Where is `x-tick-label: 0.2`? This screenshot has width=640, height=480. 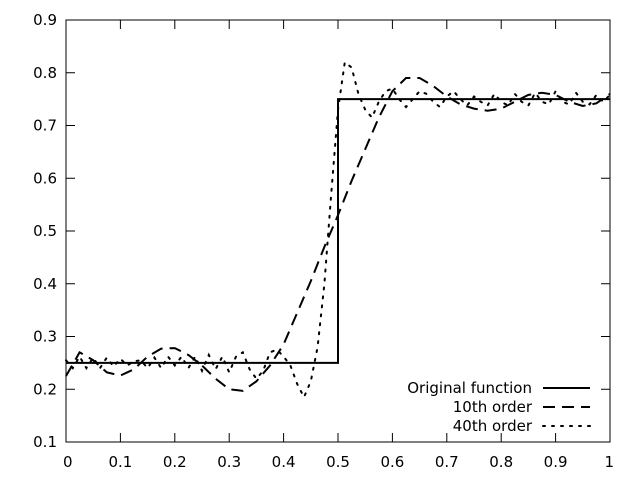
x-tick-label: 0.2 is located at coordinates (175, 462).